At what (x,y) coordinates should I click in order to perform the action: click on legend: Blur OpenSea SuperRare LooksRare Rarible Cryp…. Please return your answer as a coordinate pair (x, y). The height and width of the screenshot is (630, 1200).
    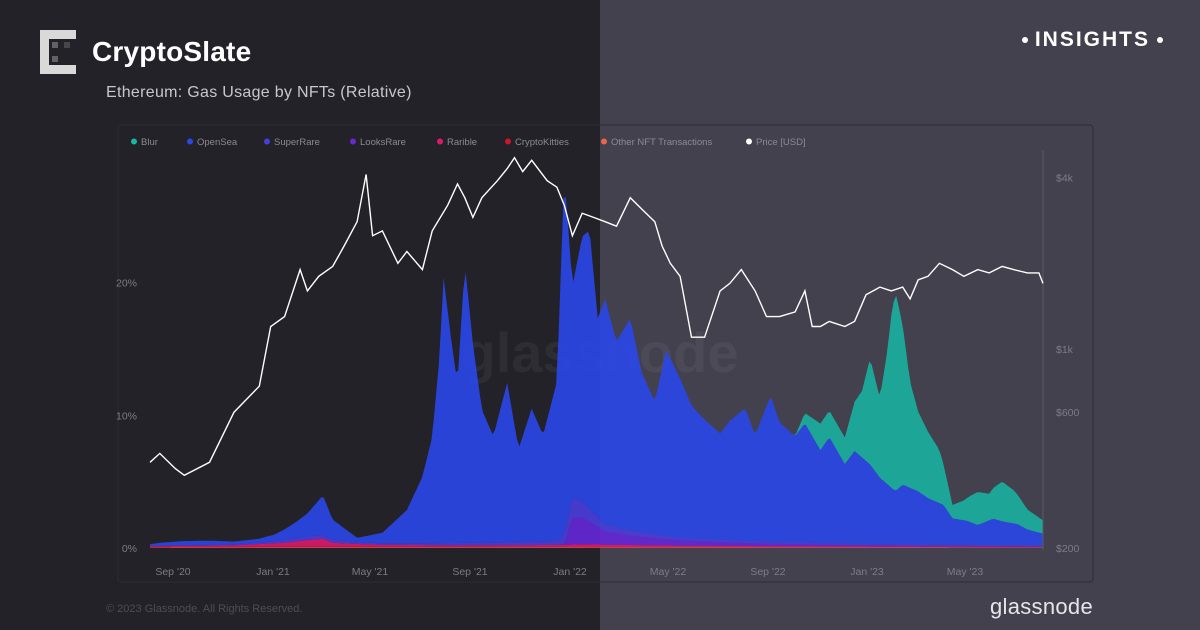
    Looking at the image, I should click on (468, 142).